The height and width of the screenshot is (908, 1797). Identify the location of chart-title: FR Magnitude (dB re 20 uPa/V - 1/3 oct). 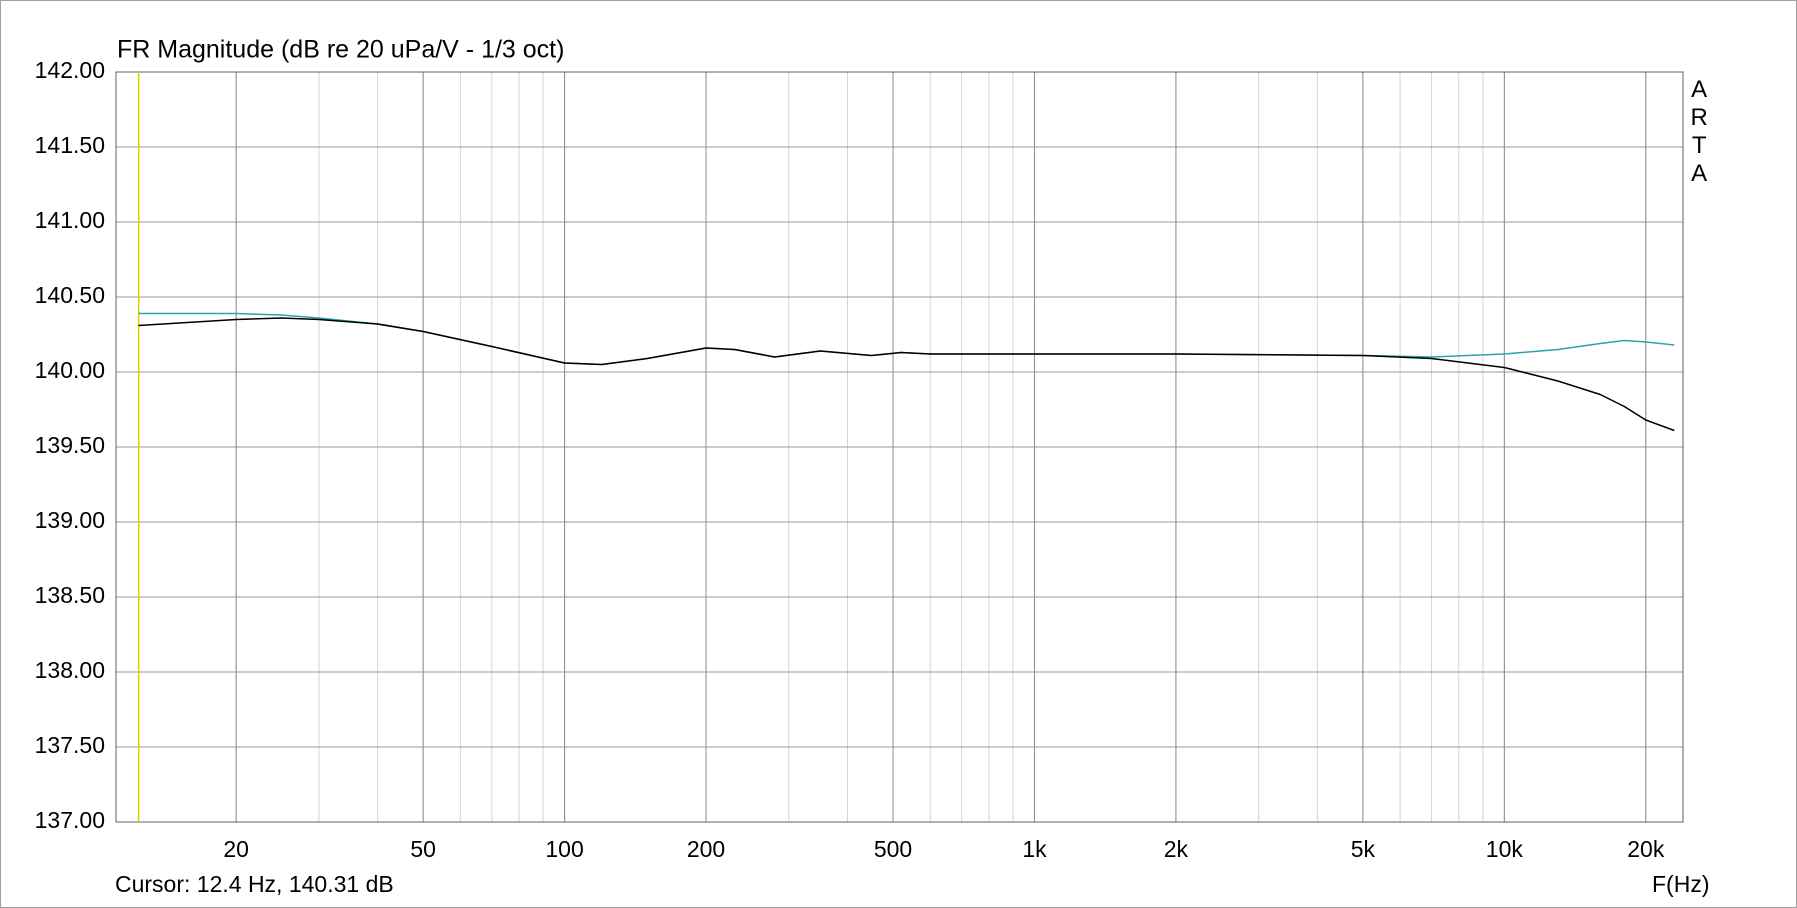
(340, 50).